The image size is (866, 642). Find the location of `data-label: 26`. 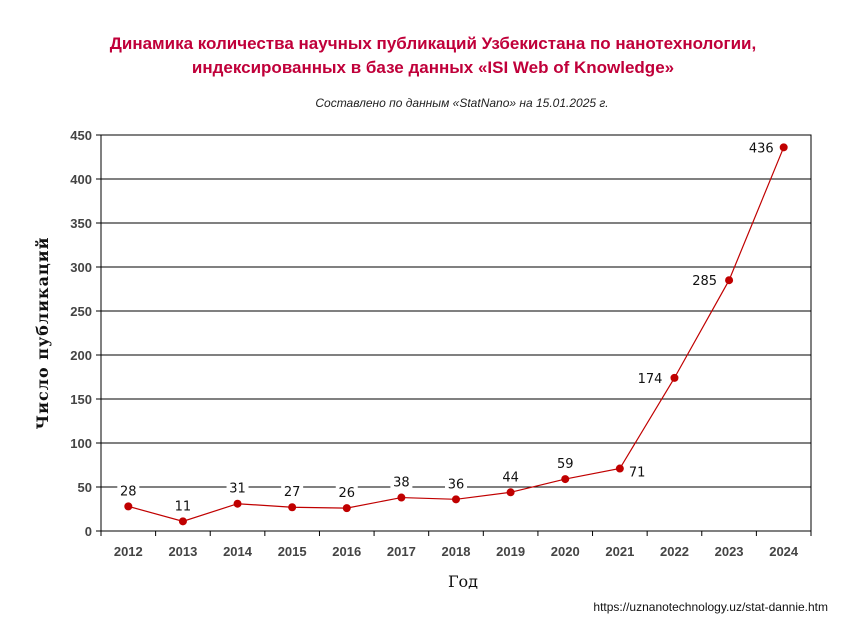

data-label: 26 is located at coordinates (346, 493).